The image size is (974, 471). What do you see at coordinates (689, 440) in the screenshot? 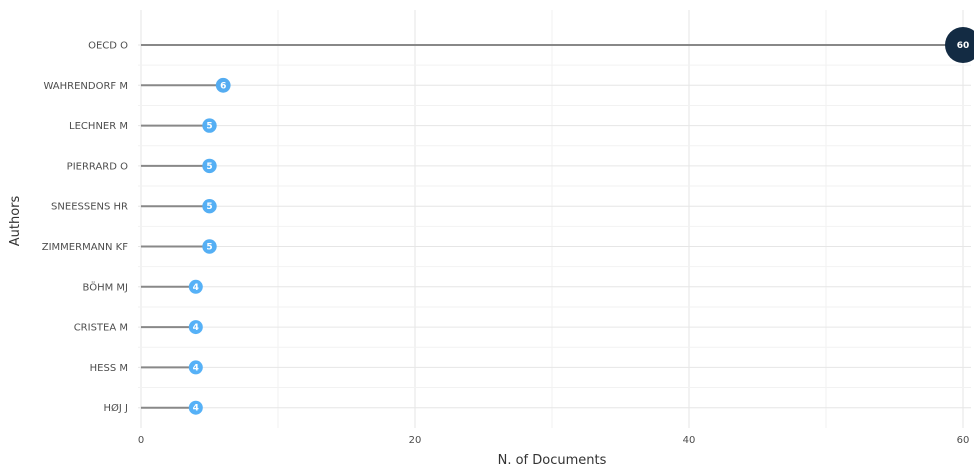
I see `x-tick-label: 40` at bounding box center [689, 440].